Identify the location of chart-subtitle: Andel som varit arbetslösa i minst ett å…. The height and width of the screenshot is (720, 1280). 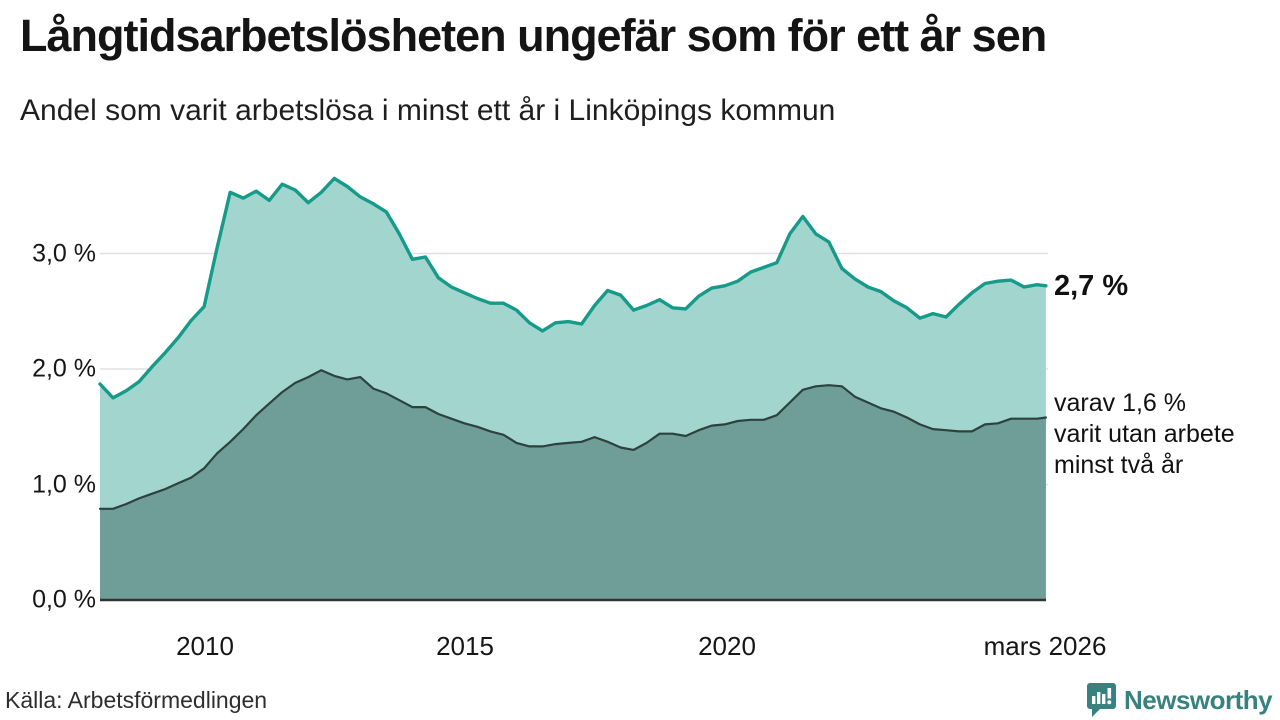
(428, 110).